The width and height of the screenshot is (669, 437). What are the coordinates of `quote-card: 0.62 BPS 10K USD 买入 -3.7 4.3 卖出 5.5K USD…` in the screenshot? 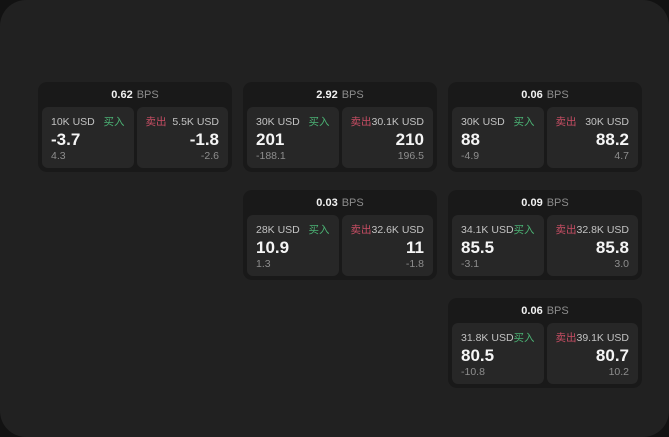 It's located at (135, 127).